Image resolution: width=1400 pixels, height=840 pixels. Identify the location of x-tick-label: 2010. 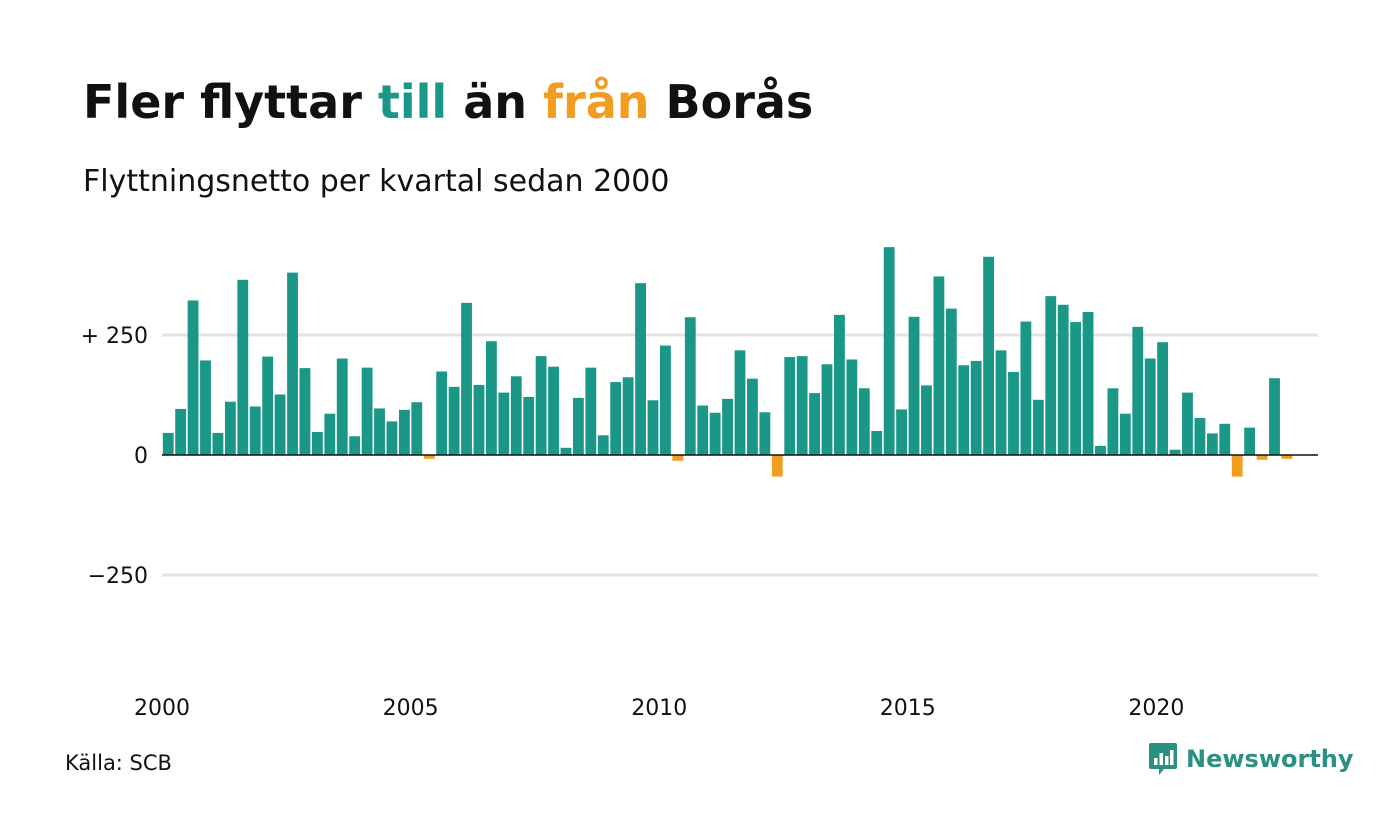
(659, 708).